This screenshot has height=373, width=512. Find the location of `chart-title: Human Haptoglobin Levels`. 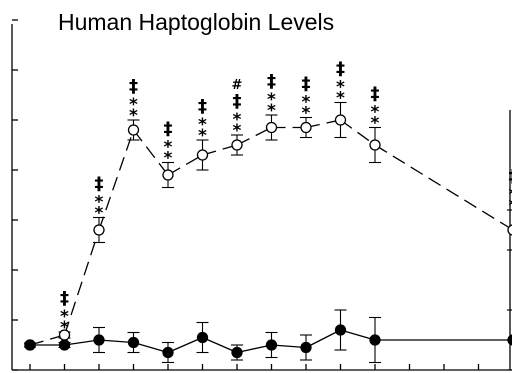

chart-title: Human Haptoglobin Levels is located at coordinates (196, 22).